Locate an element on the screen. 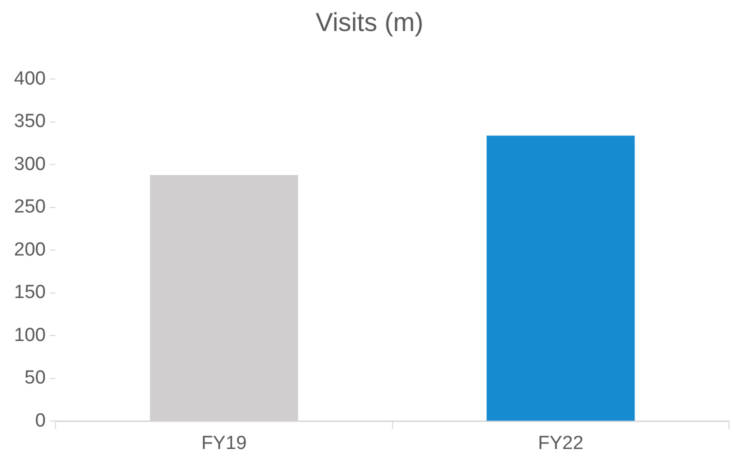 The width and height of the screenshot is (733, 458). y-tick-label: 50 is located at coordinates (35, 378).